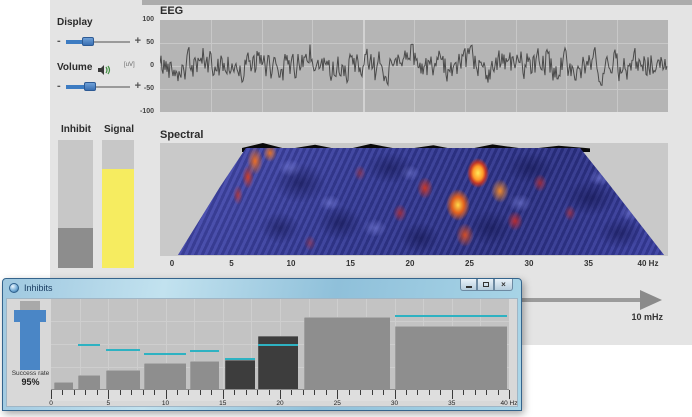  What do you see at coordinates (165, 403) in the screenshot?
I see `inhibits-x-tick-label: 10` at bounding box center [165, 403].